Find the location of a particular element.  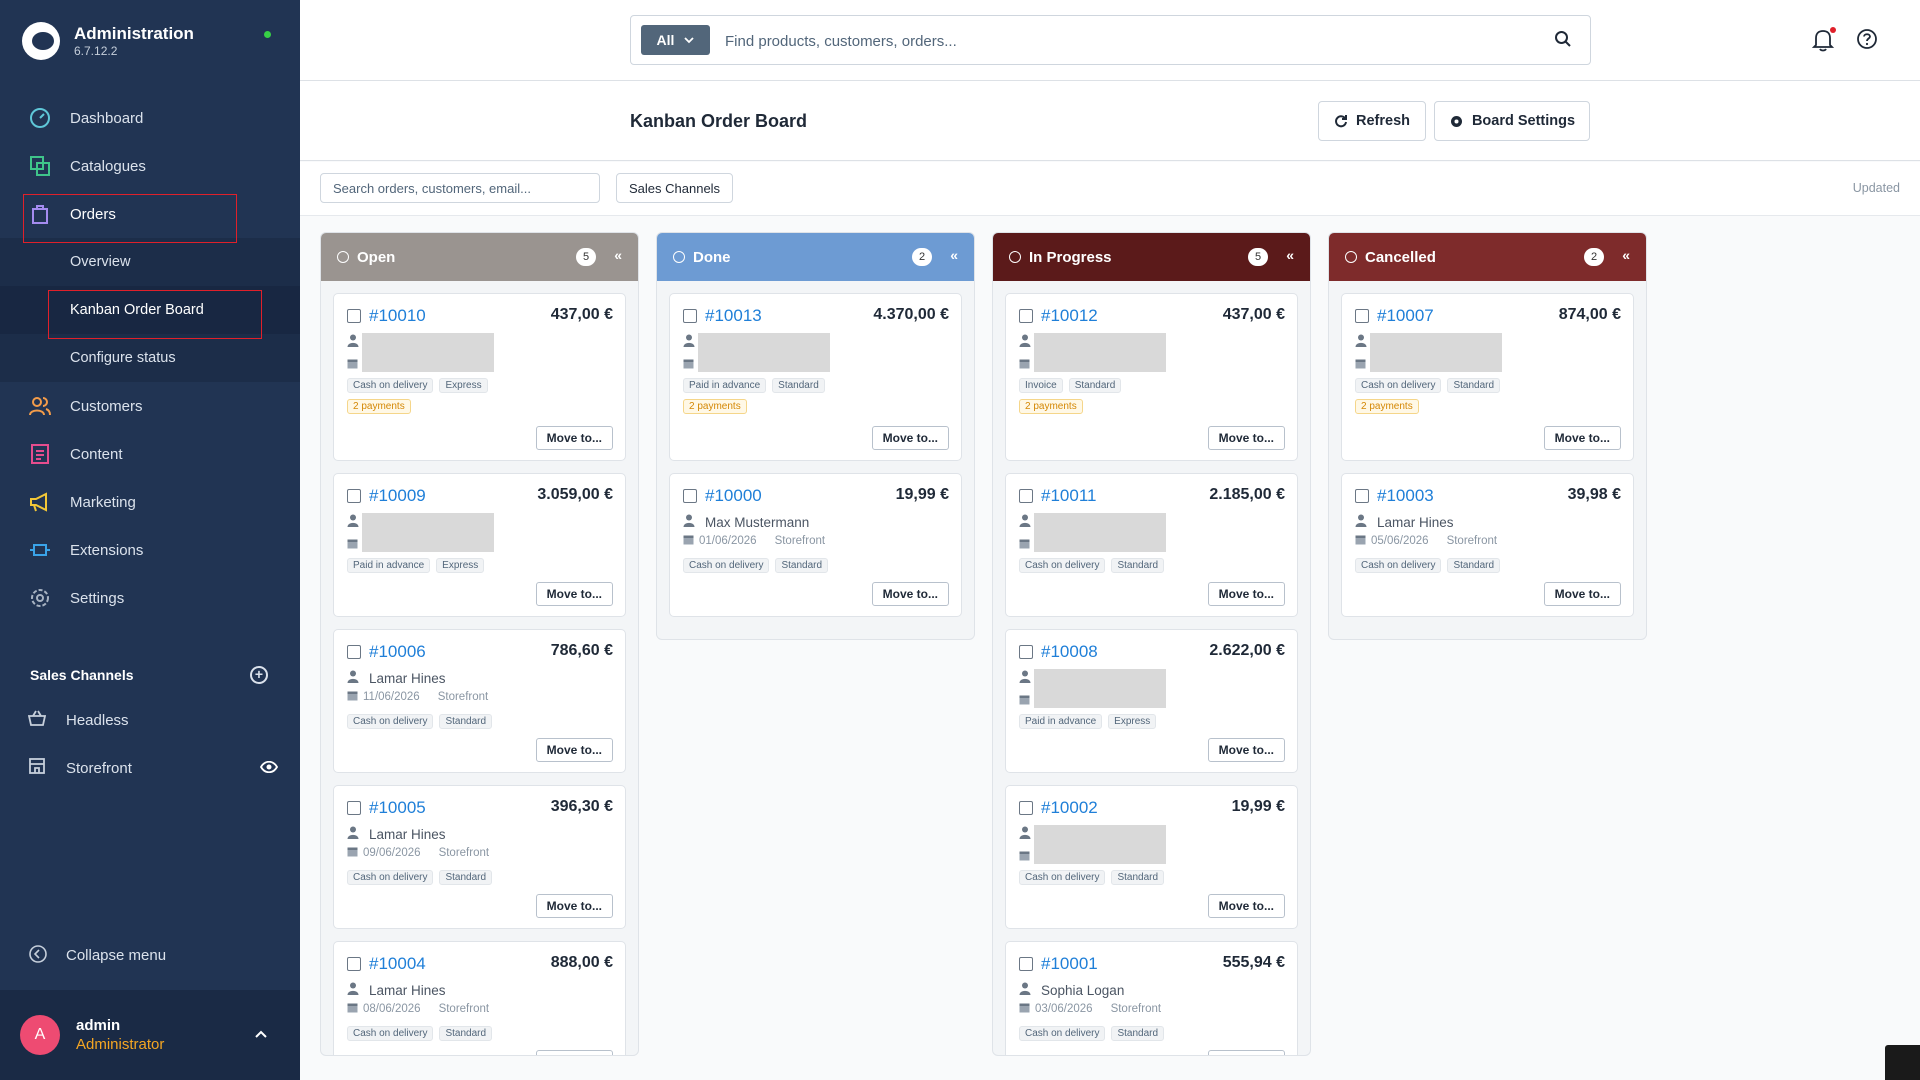

bell-icon is located at coordinates (1823, 42).